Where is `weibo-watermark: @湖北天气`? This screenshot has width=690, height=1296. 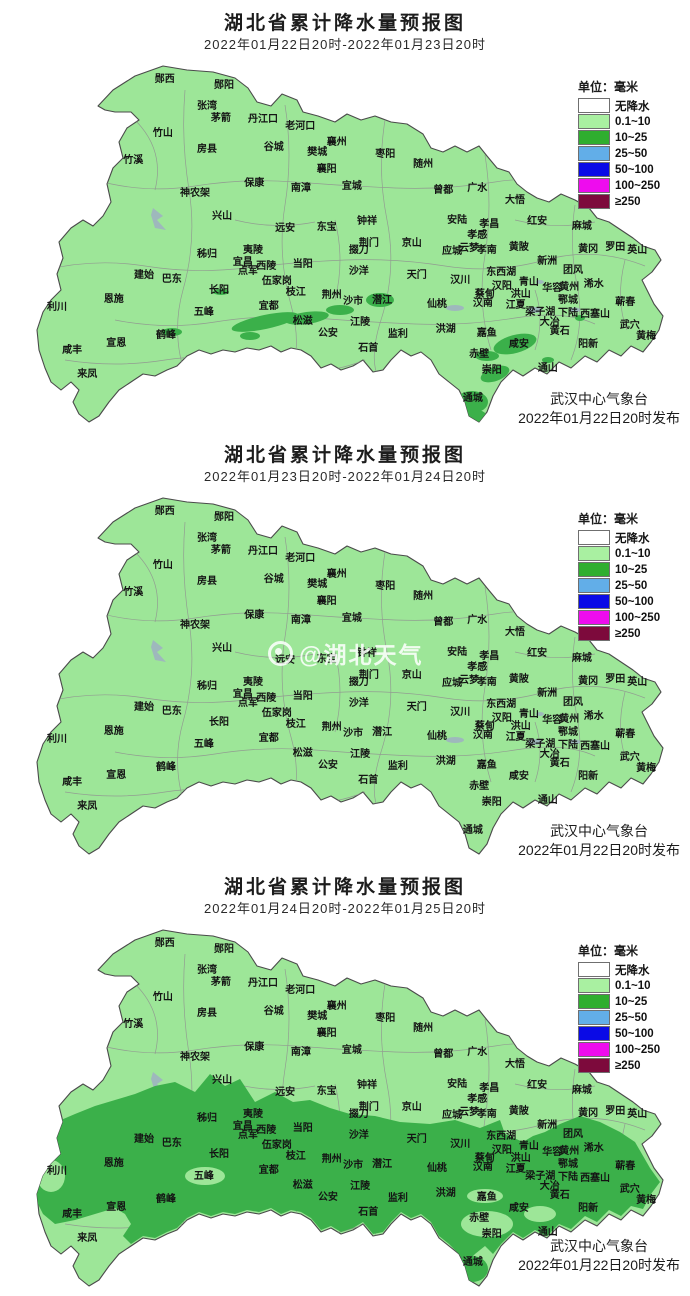
weibo-watermark: @湖北天气 is located at coordinates (345, 653).